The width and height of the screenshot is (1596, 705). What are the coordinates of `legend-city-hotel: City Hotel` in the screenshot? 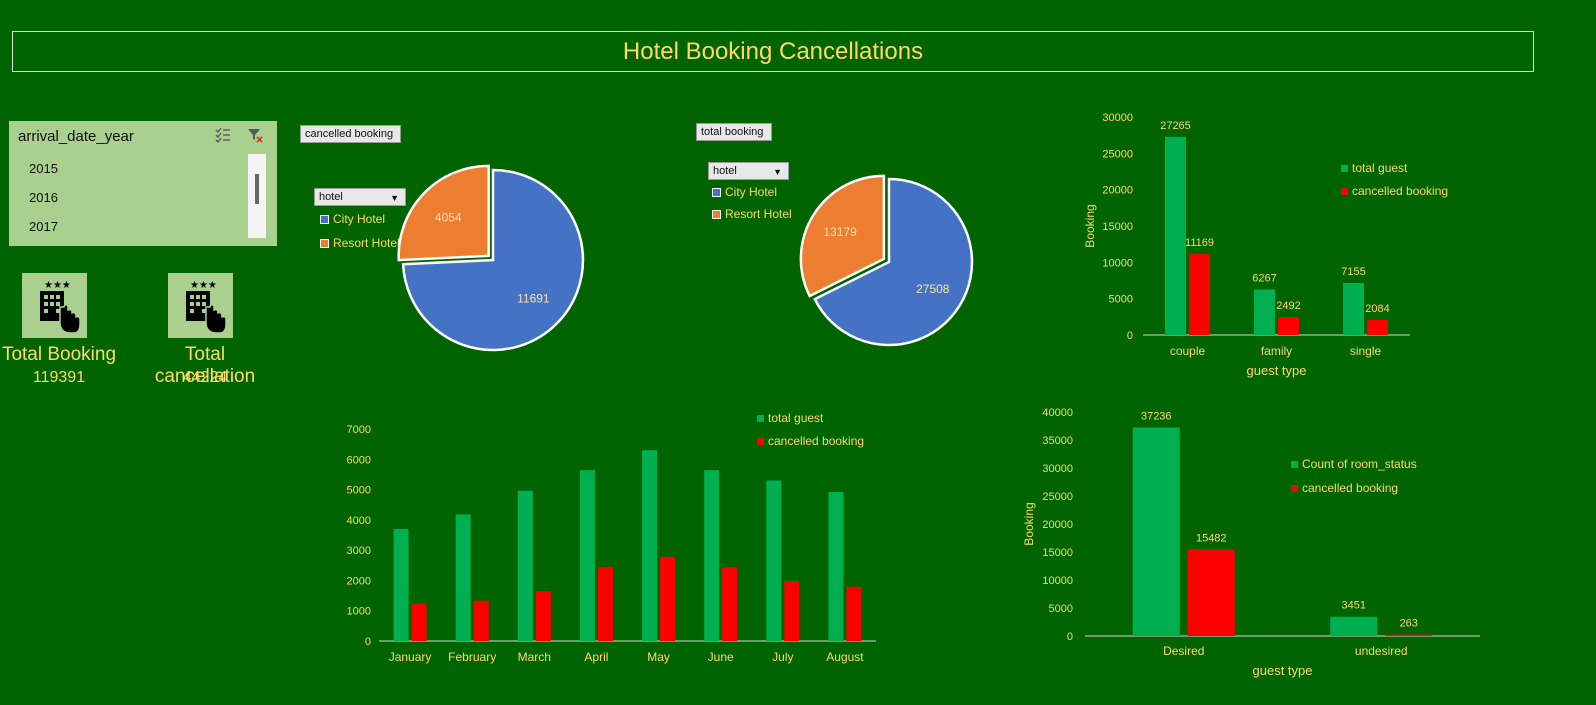 It's located at (352, 219).